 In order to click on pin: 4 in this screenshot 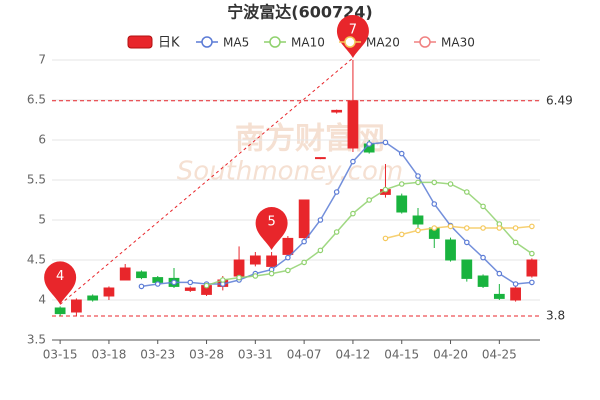, I will do `click(60, 283)`.